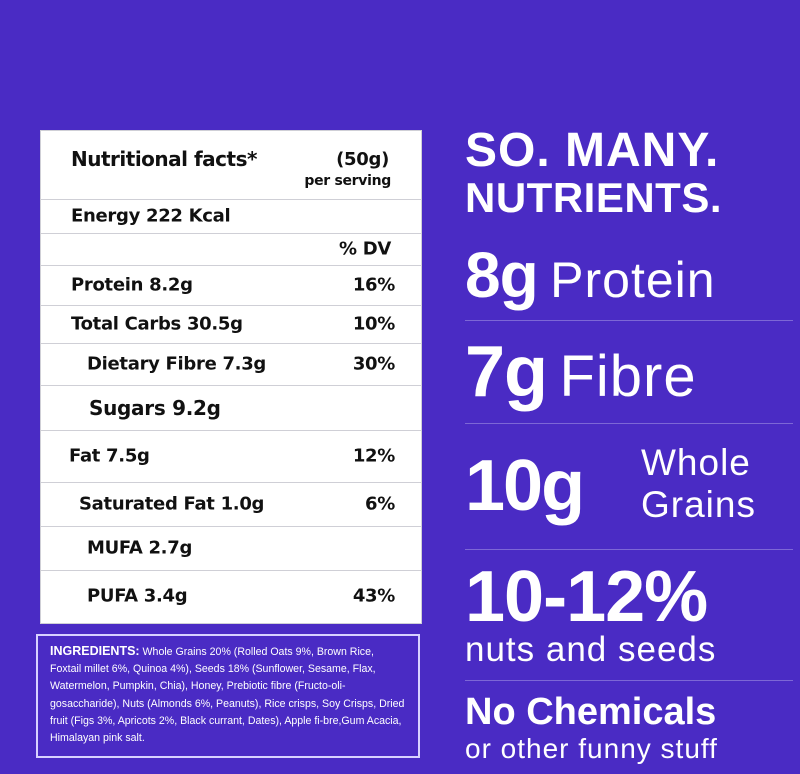  I want to click on no-chemicals-title: No Chemicals, so click(591, 712).